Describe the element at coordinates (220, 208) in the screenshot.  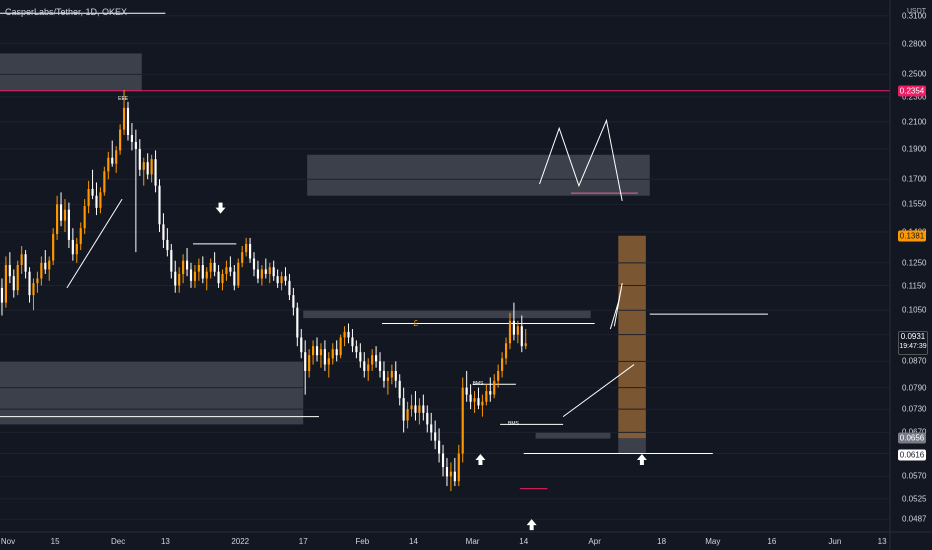
I see `arrow-down-top` at that location.